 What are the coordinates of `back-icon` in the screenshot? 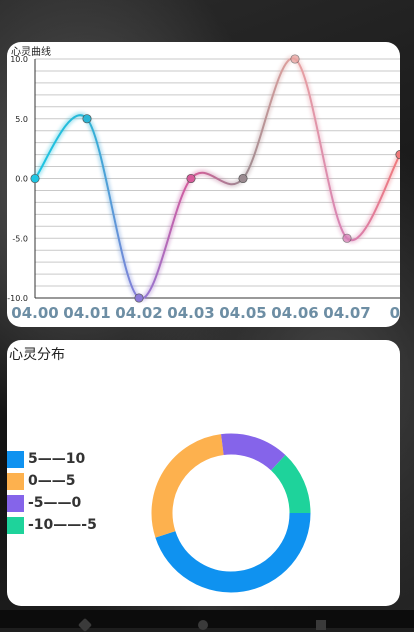 It's located at (85, 625).